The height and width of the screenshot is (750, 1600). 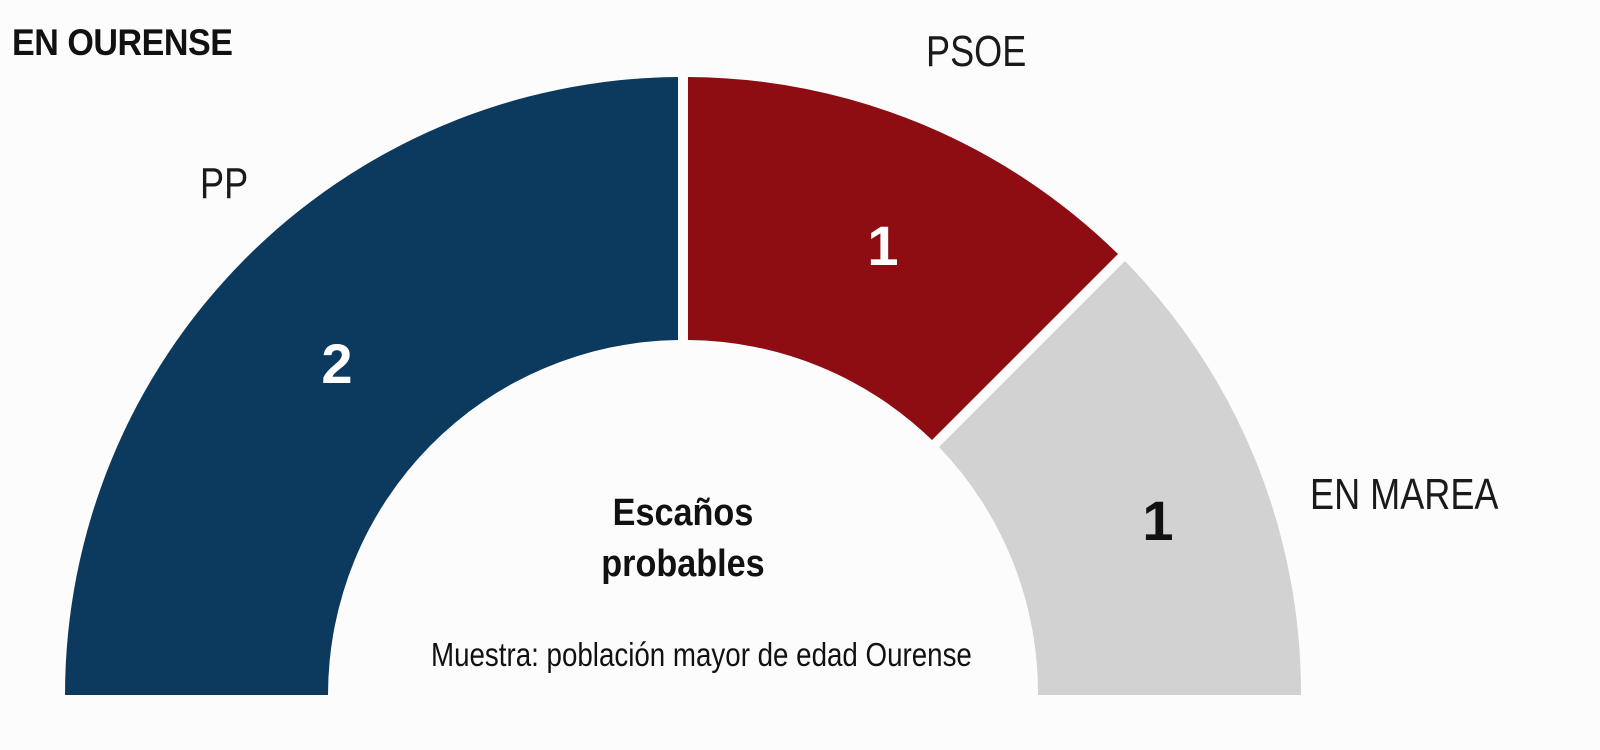 I want to click on donut-slice-enmarea, so click(x=1120, y=478).